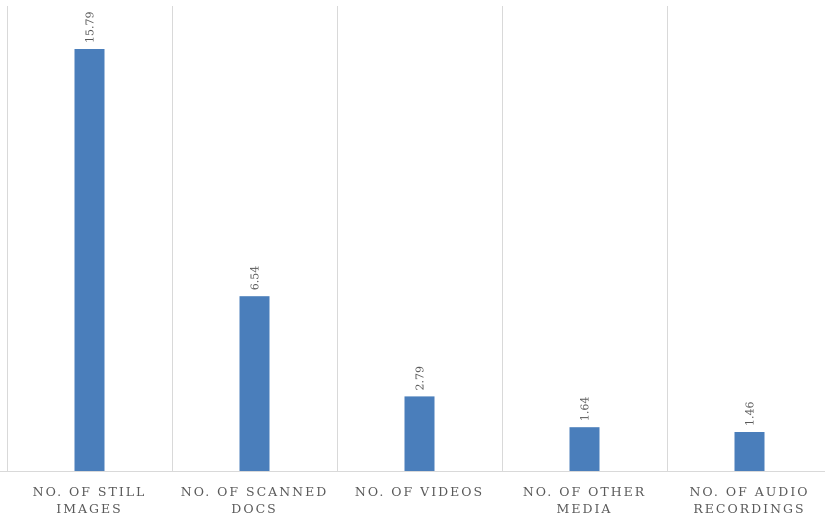  Describe the element at coordinates (90, 491) in the screenshot. I see `x-tick-label: NO. OF STILL` at that location.